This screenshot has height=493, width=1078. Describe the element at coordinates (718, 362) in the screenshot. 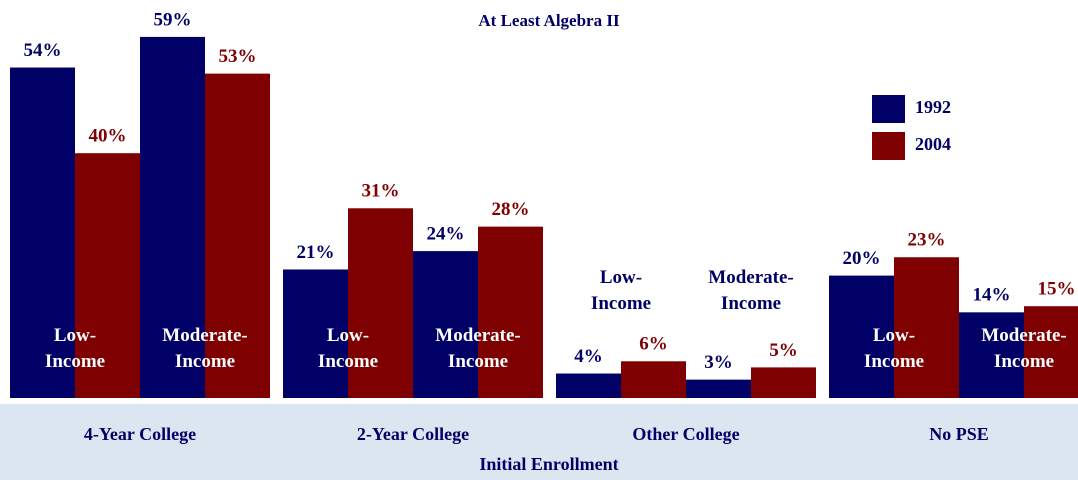

I see `data-label: 3%` at that location.